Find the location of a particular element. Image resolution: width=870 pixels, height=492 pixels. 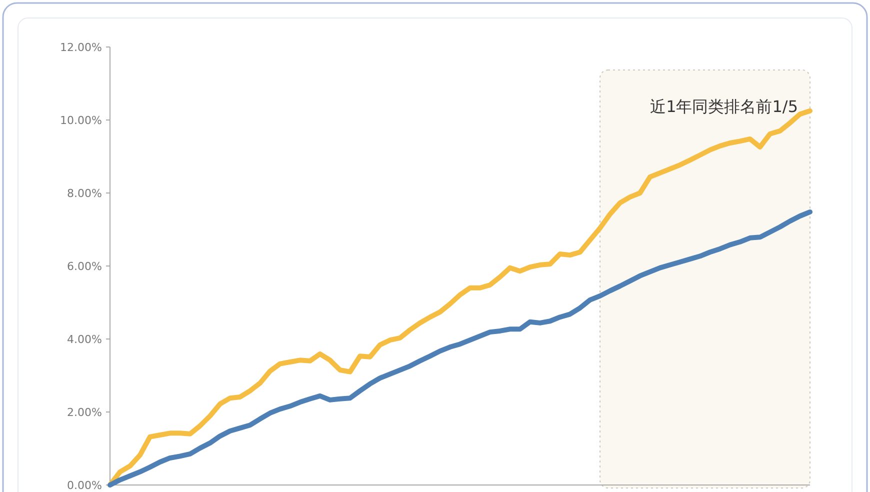

y-tick-label: 6.00% is located at coordinates (84, 266).